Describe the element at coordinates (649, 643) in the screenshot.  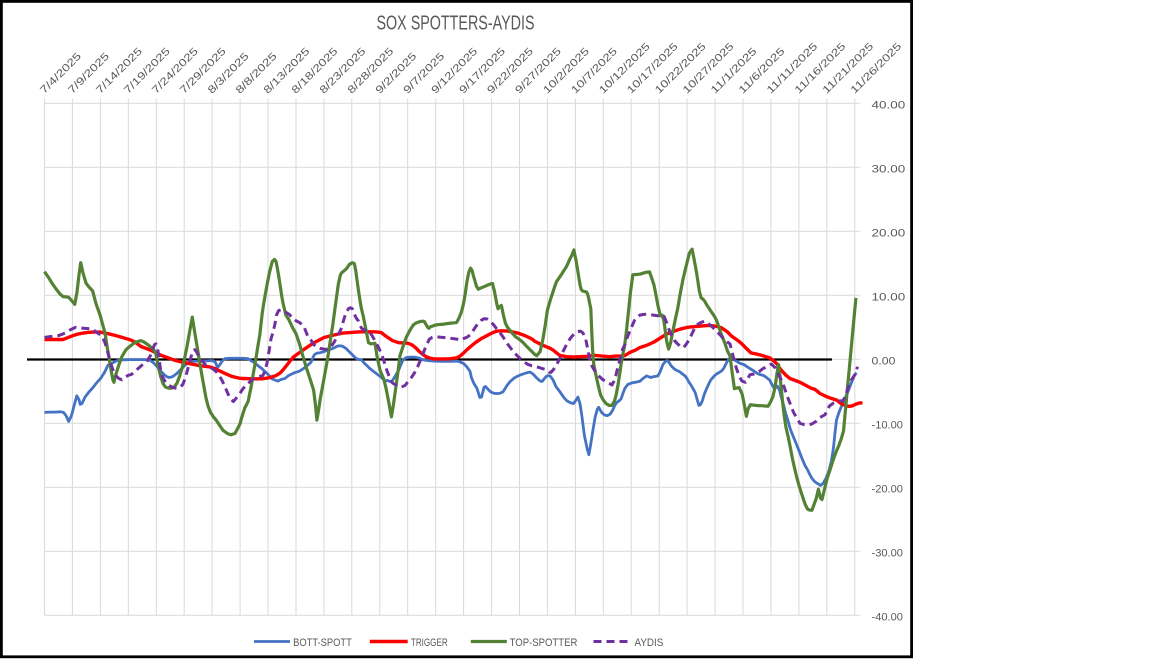
I see `svg-text: AYDIS` at that location.